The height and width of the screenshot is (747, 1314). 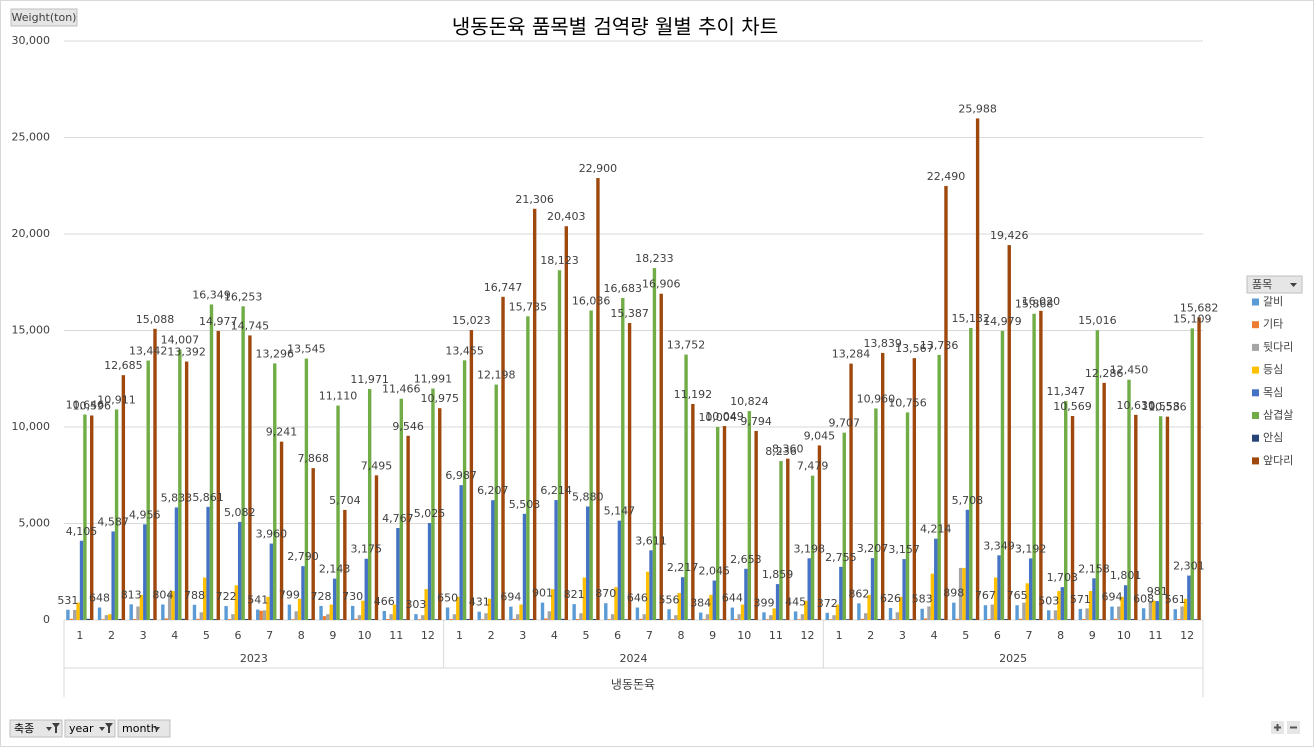 I want to click on data-label: 813, so click(x=131, y=594).